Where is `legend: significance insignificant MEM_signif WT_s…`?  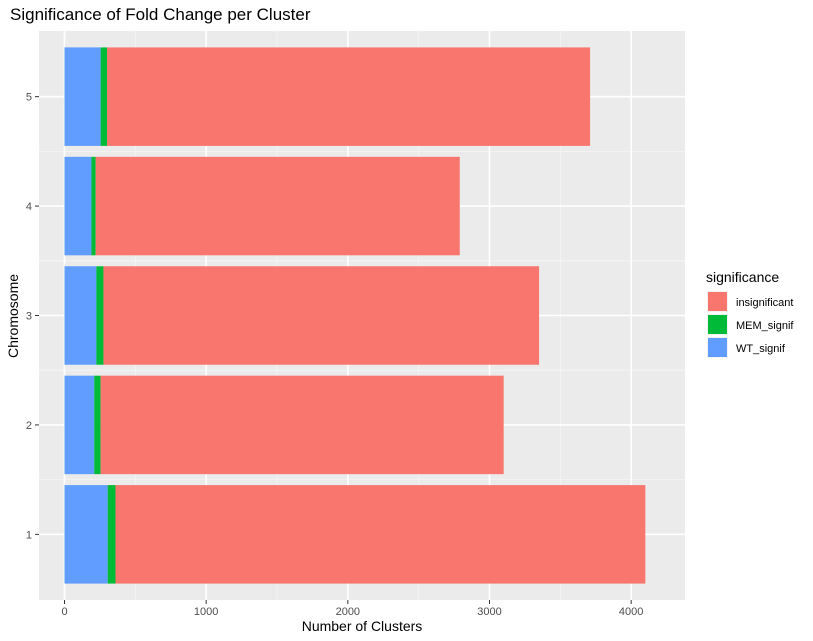 legend: significance insignificant MEM_signif WT_s… is located at coordinates (750, 313).